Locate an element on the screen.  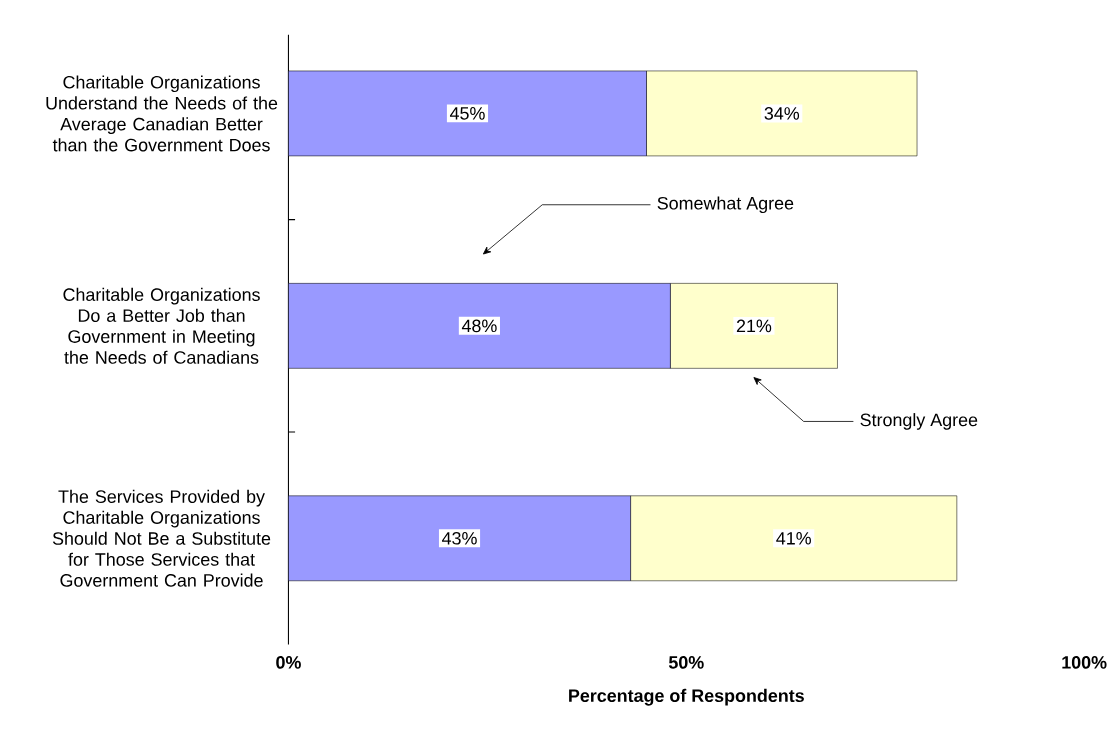
x-tick-label: 0% is located at coordinates (288, 662).